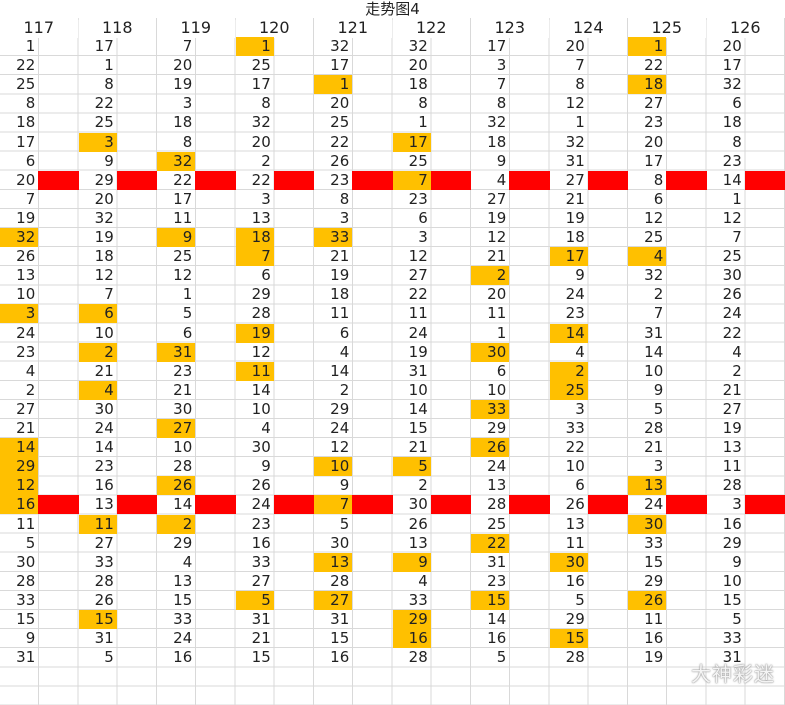 Image resolution: width=785 pixels, height=705 pixels. I want to click on highlighted-number: 15, so click(97, 620).